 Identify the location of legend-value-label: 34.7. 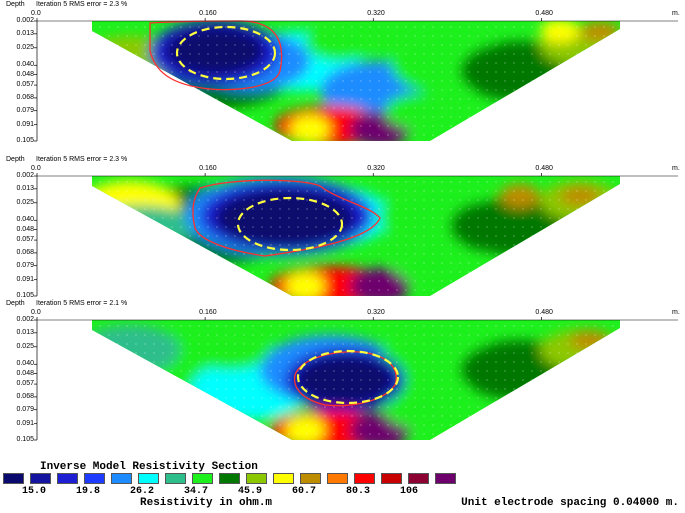
(196, 491).